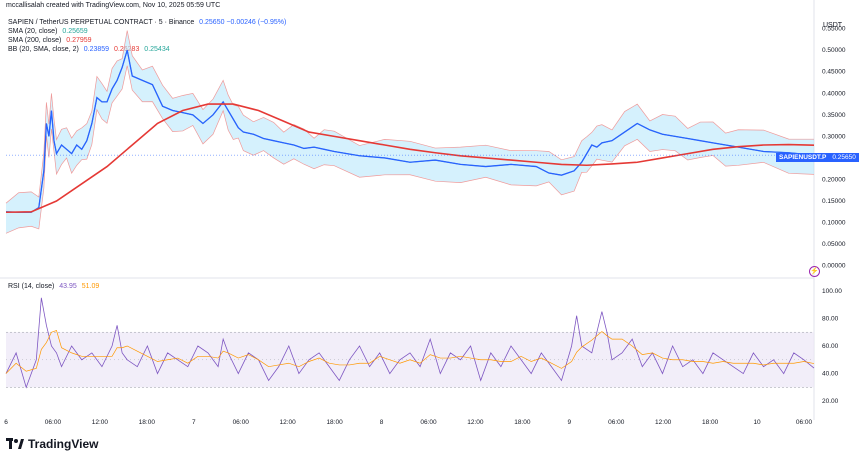 Image resolution: width=860 pixels, height=460 pixels. I want to click on legend-sma20-row: SMA (20, close) 0.25659, so click(48, 31).